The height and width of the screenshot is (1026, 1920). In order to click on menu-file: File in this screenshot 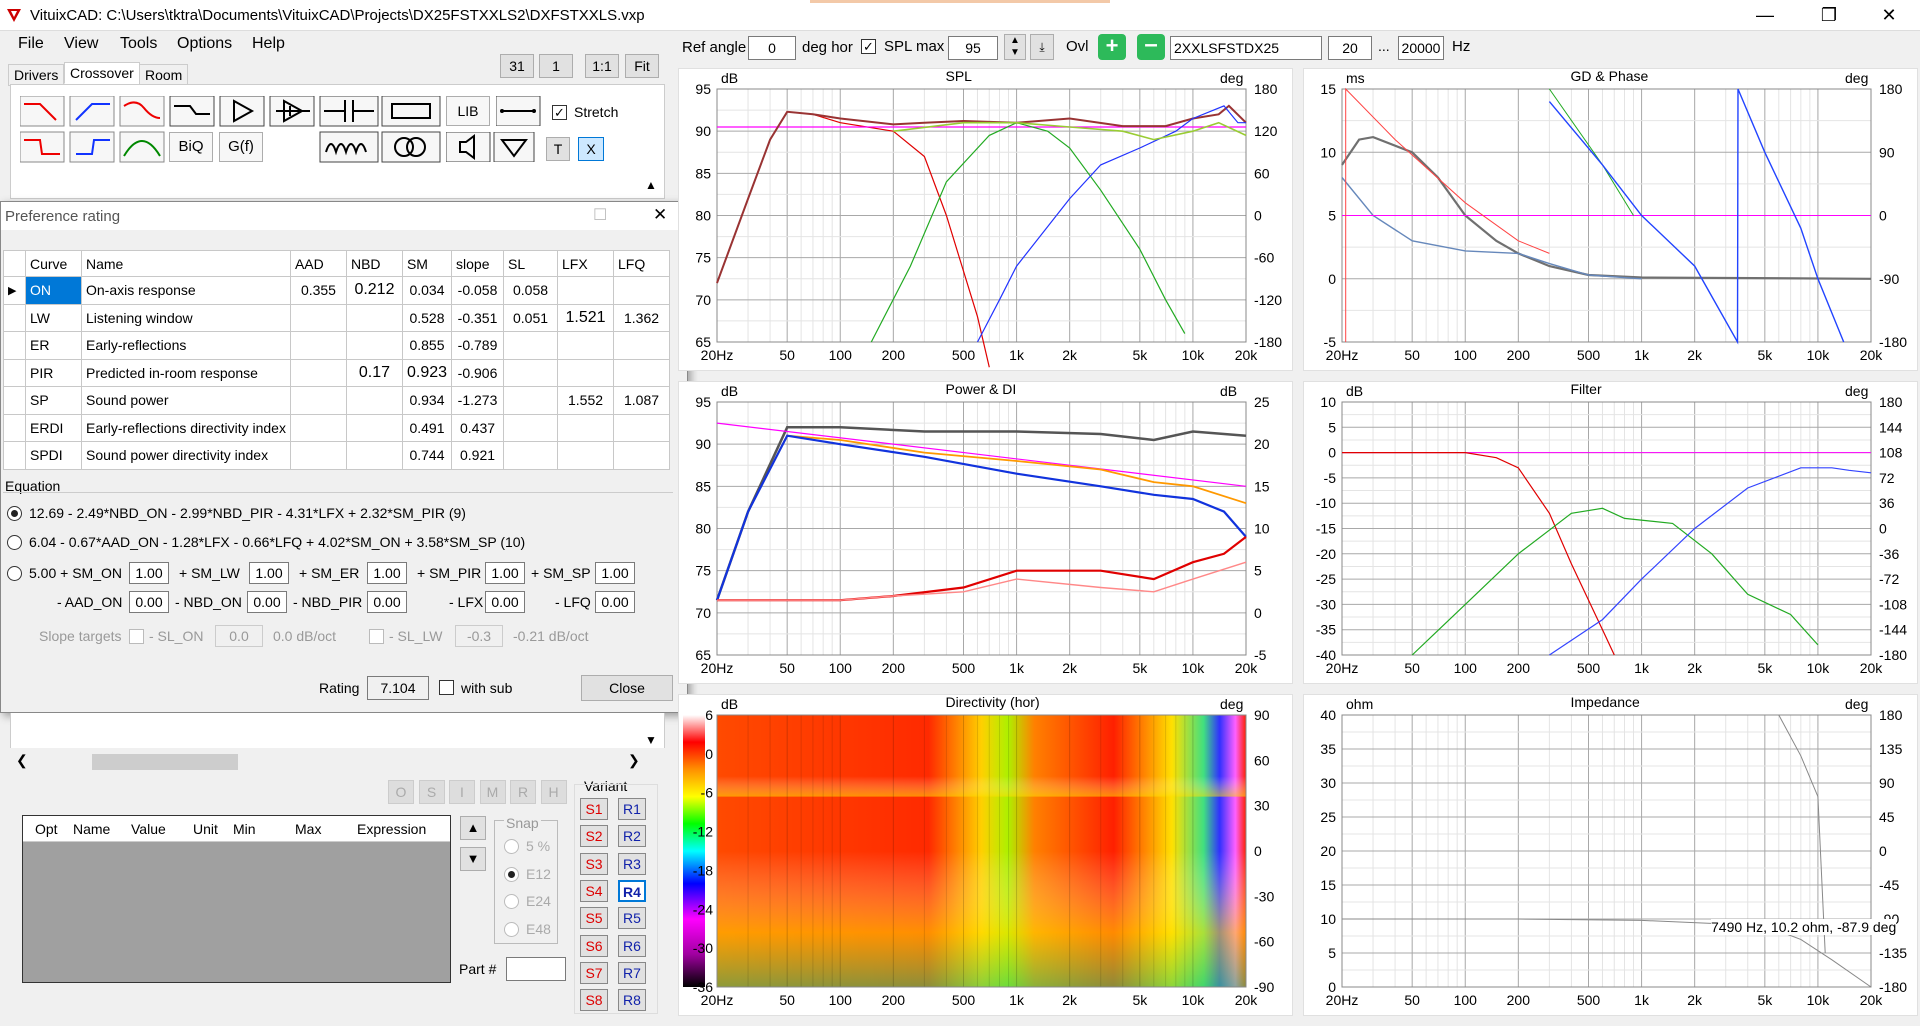, I will do `click(31, 43)`.